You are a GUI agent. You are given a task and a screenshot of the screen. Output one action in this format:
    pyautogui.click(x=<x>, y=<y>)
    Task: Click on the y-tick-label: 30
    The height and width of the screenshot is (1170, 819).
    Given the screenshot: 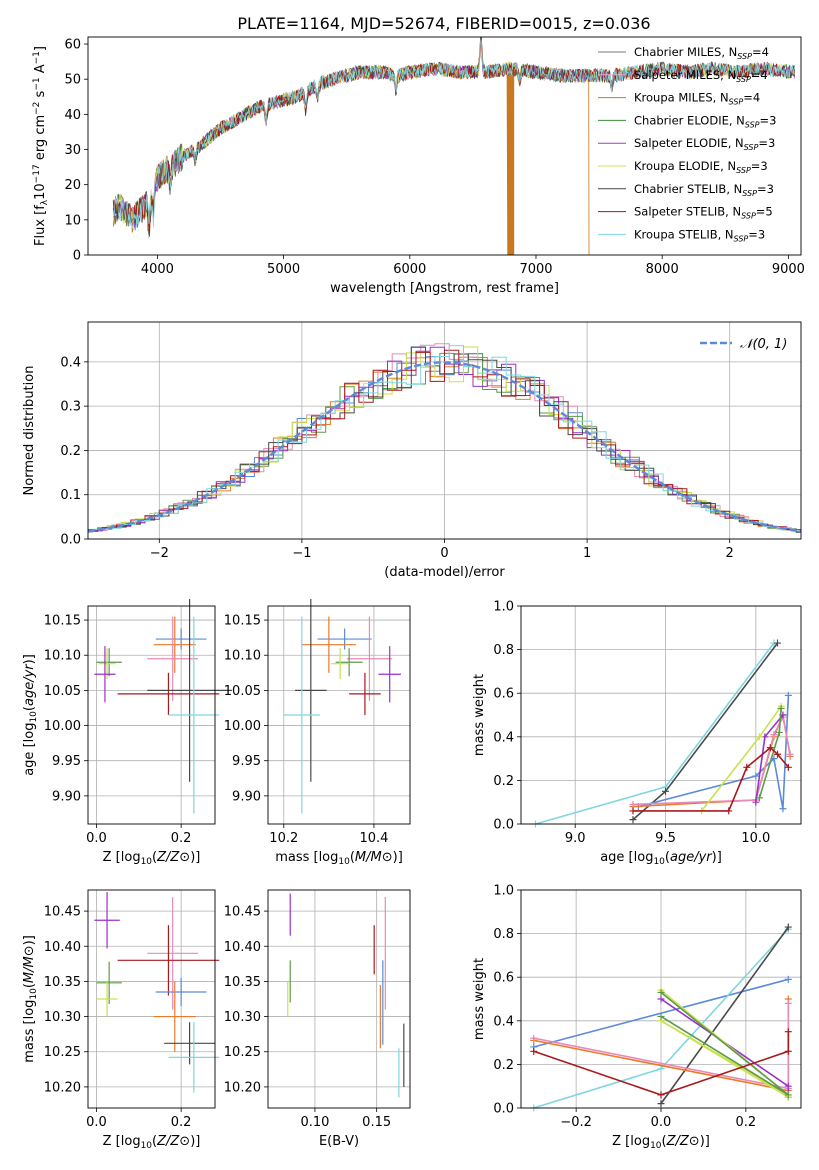 What is the action you would take?
    pyautogui.click(x=72, y=150)
    